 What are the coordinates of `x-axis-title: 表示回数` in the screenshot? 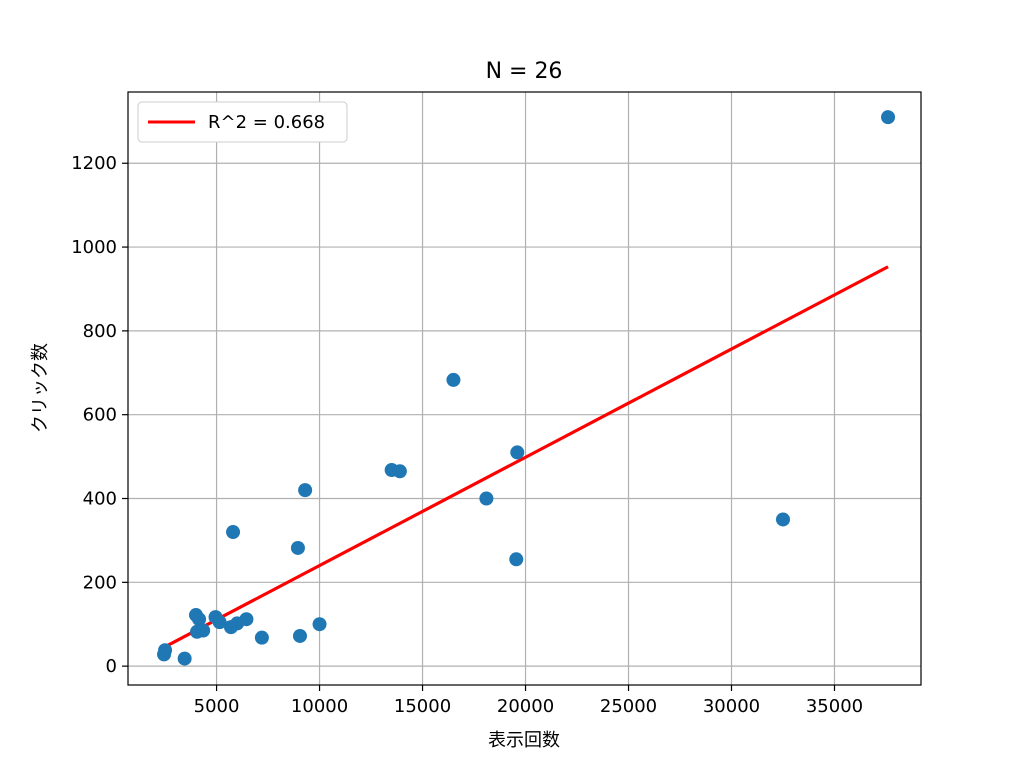 It's located at (524, 740).